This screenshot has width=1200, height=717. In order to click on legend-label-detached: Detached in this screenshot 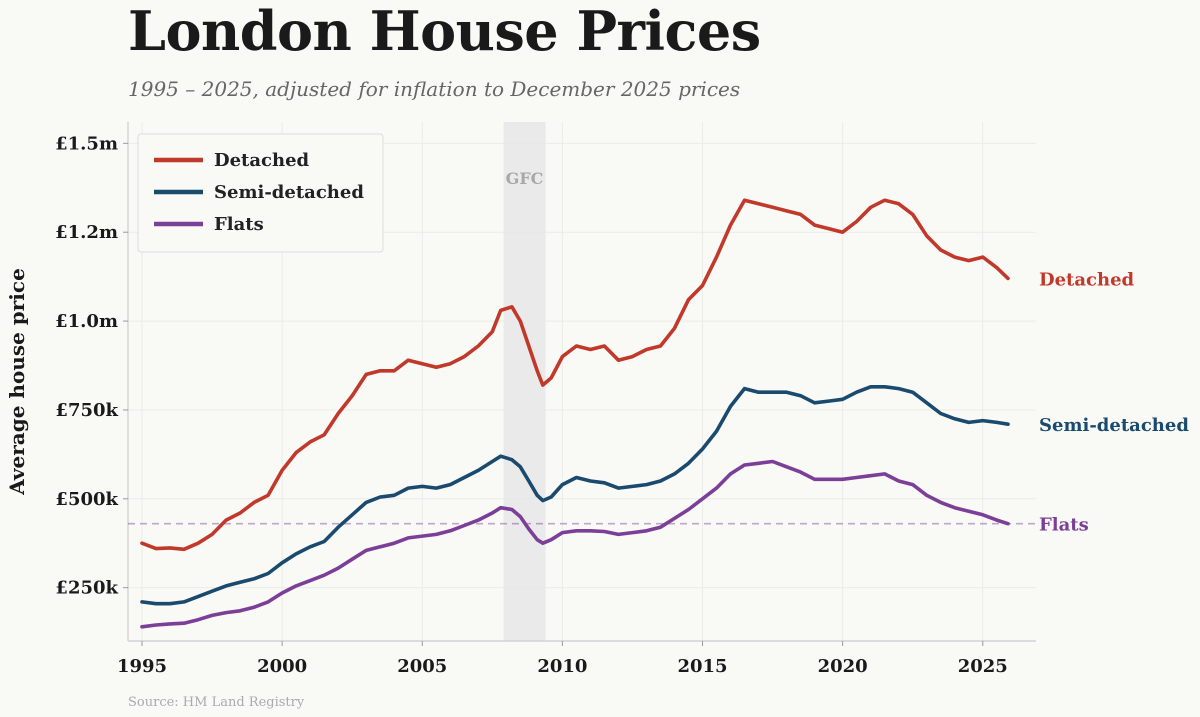, I will do `click(262, 160)`.